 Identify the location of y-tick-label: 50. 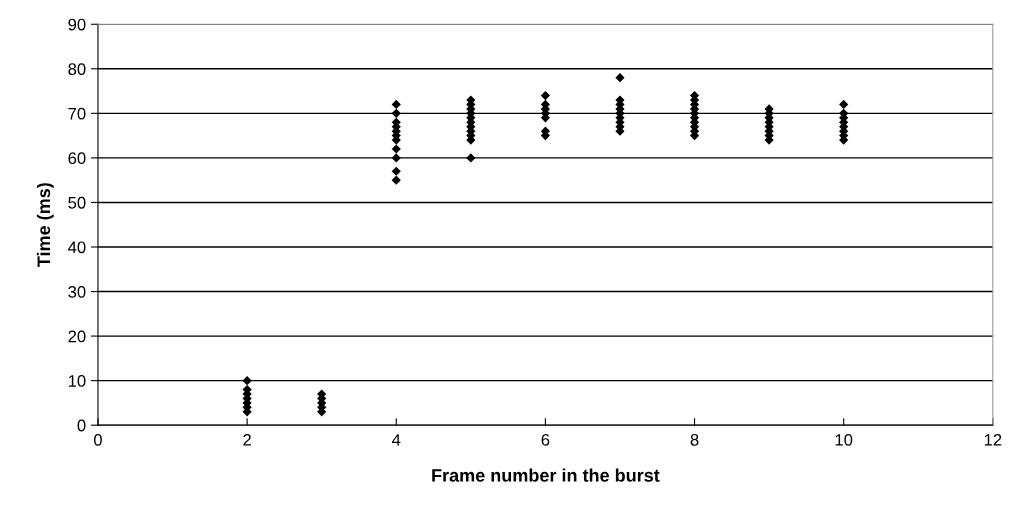
(77, 202).